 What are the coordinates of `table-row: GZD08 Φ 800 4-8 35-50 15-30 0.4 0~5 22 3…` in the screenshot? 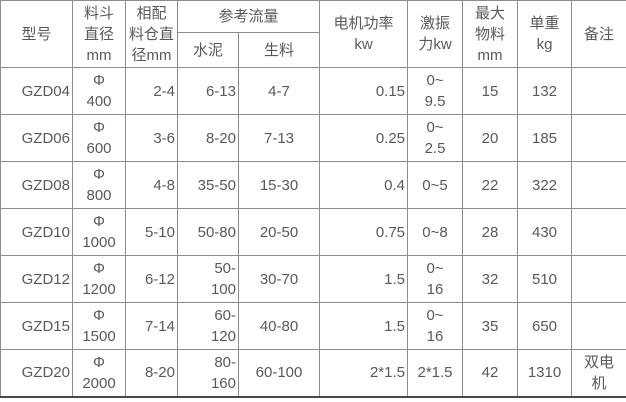 It's located at (313, 185).